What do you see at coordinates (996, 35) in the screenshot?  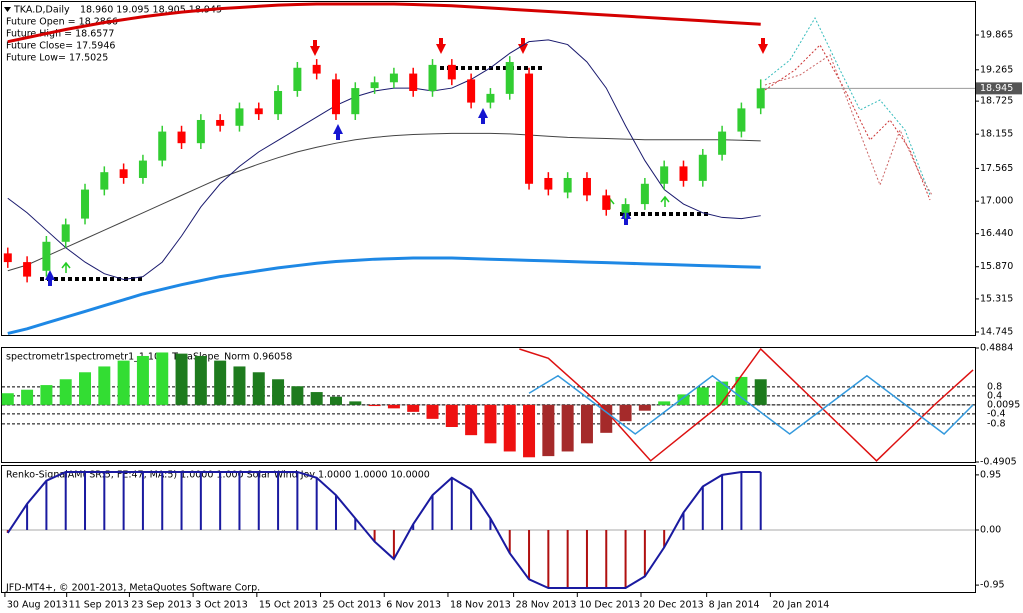 I see `y-tick-label: 19.865` at bounding box center [996, 35].